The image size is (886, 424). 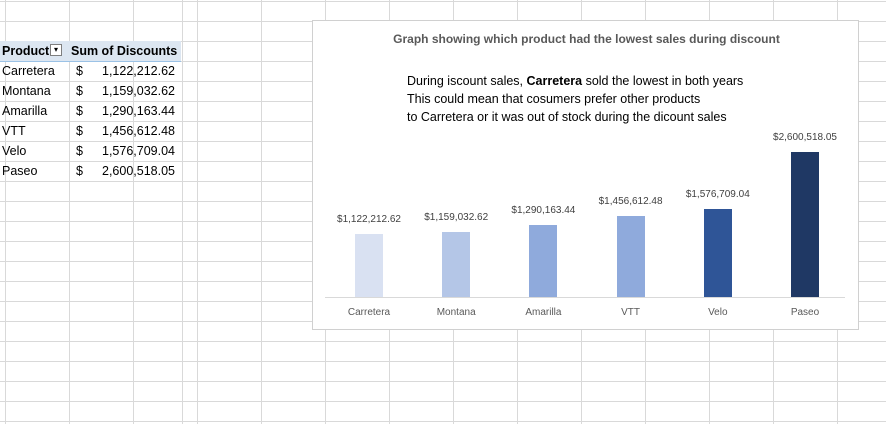 What do you see at coordinates (182, 212) in the screenshot?
I see `column-divider` at bounding box center [182, 212].